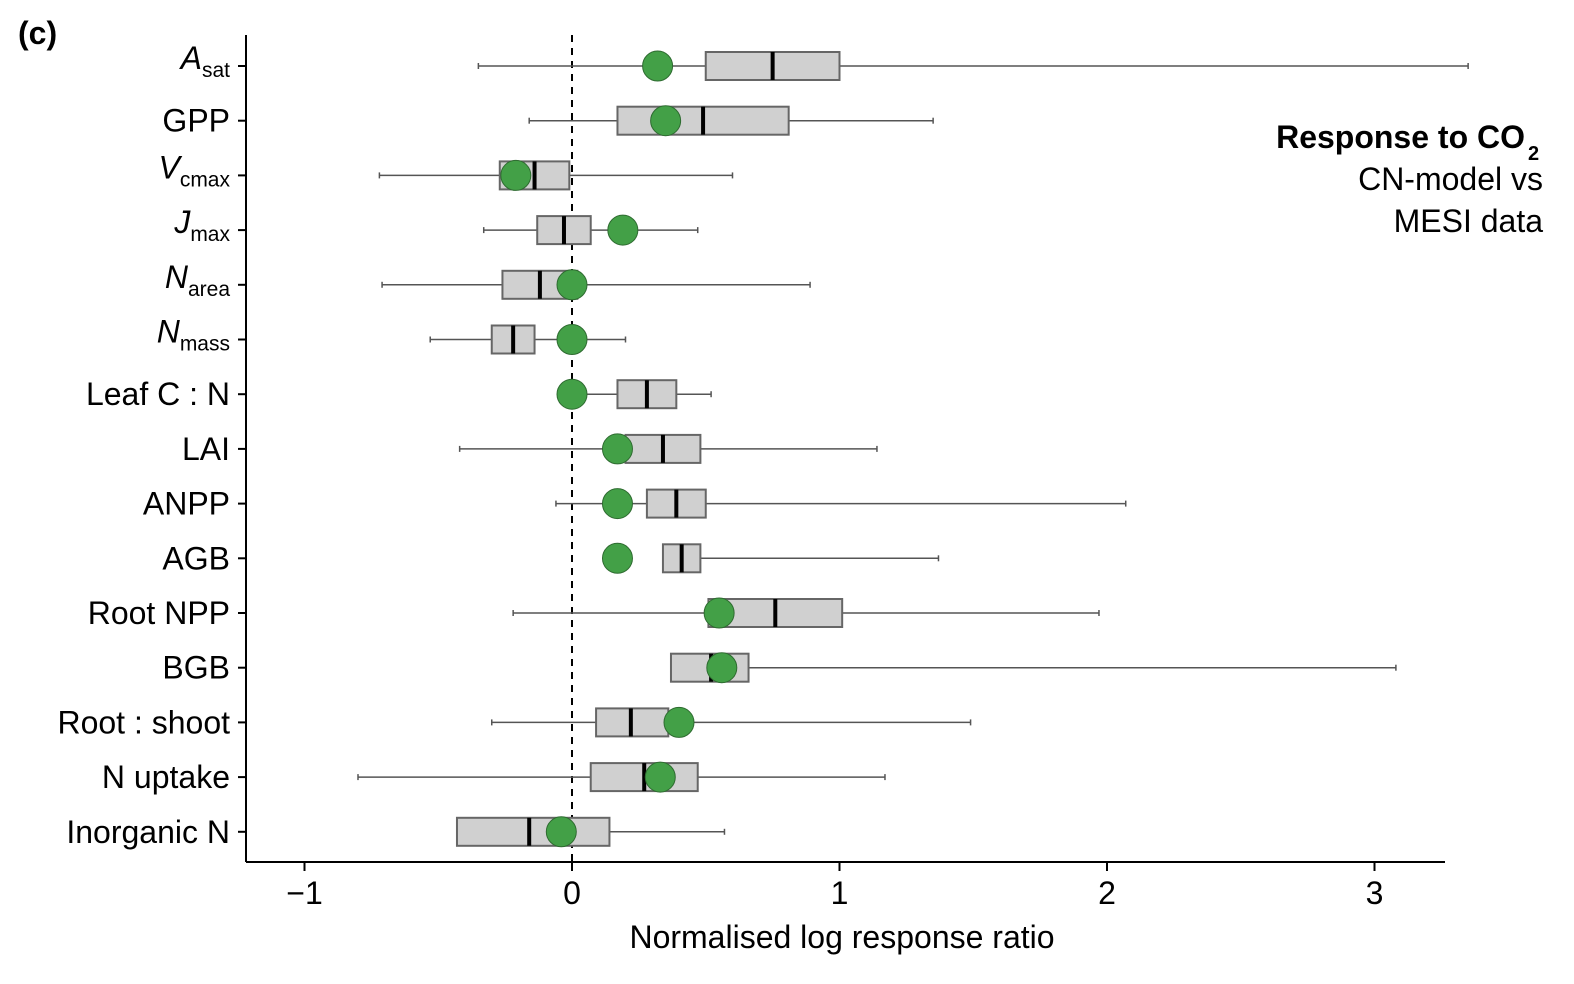 The width and height of the screenshot is (1574, 984). Describe the element at coordinates (196, 668) in the screenshot. I see `y-category-label: BGB` at that location.